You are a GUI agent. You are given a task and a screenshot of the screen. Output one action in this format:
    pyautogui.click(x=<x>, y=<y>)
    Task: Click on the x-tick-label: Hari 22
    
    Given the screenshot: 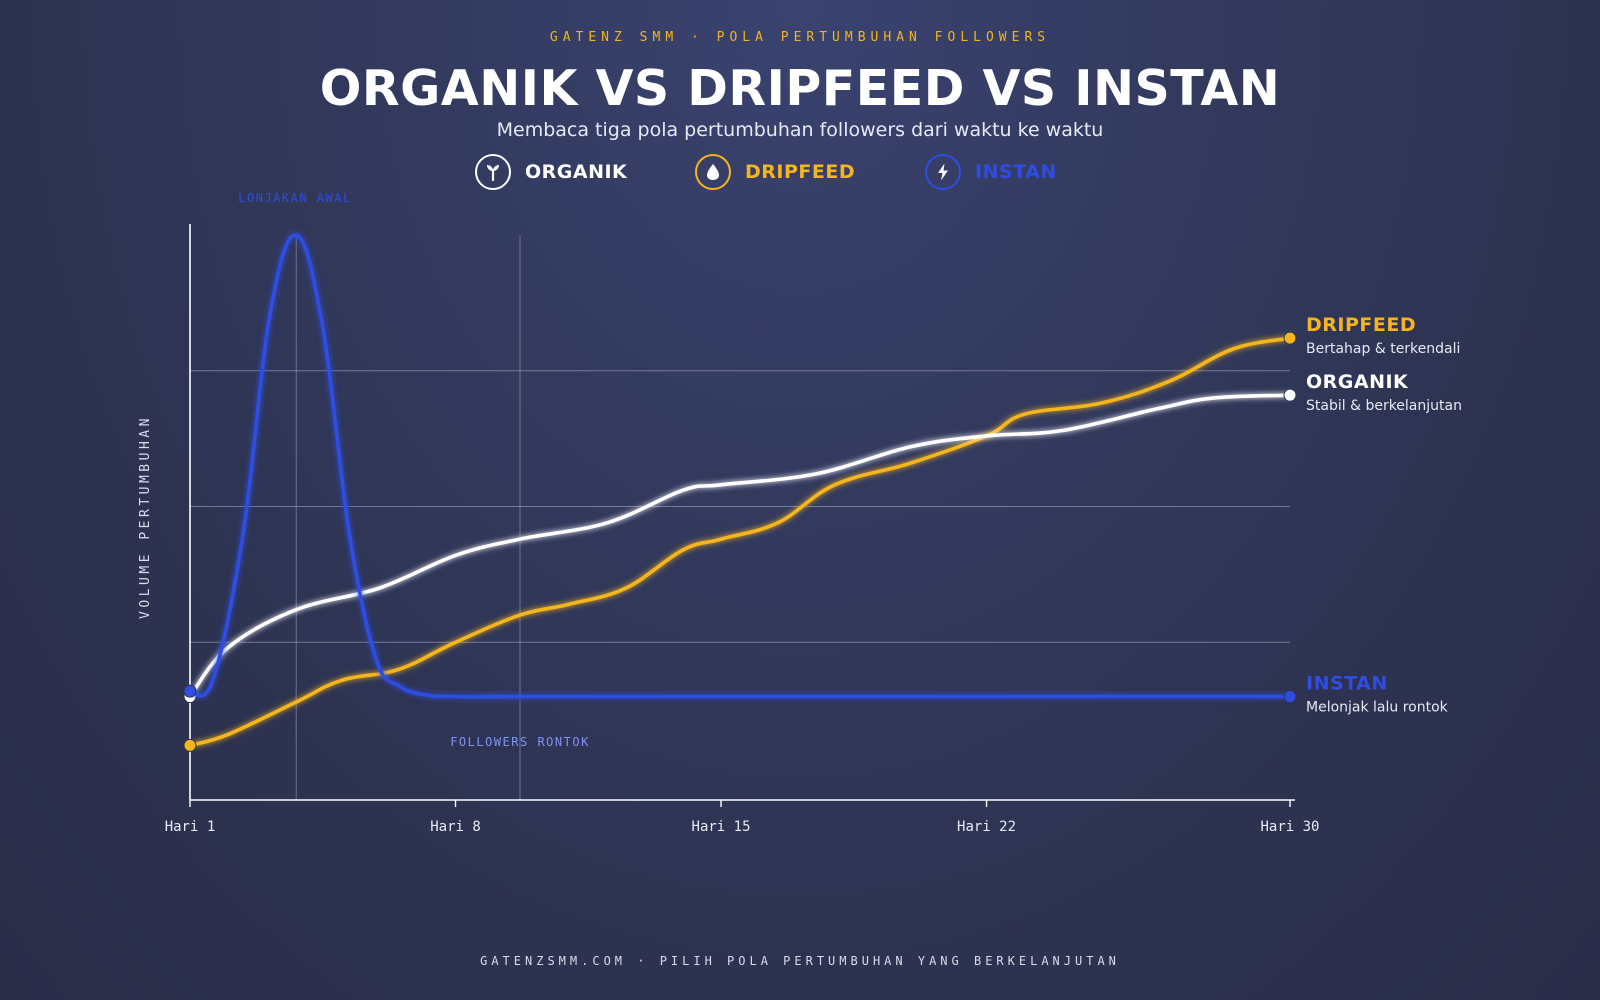 What is the action you would take?
    pyautogui.click(x=986, y=827)
    